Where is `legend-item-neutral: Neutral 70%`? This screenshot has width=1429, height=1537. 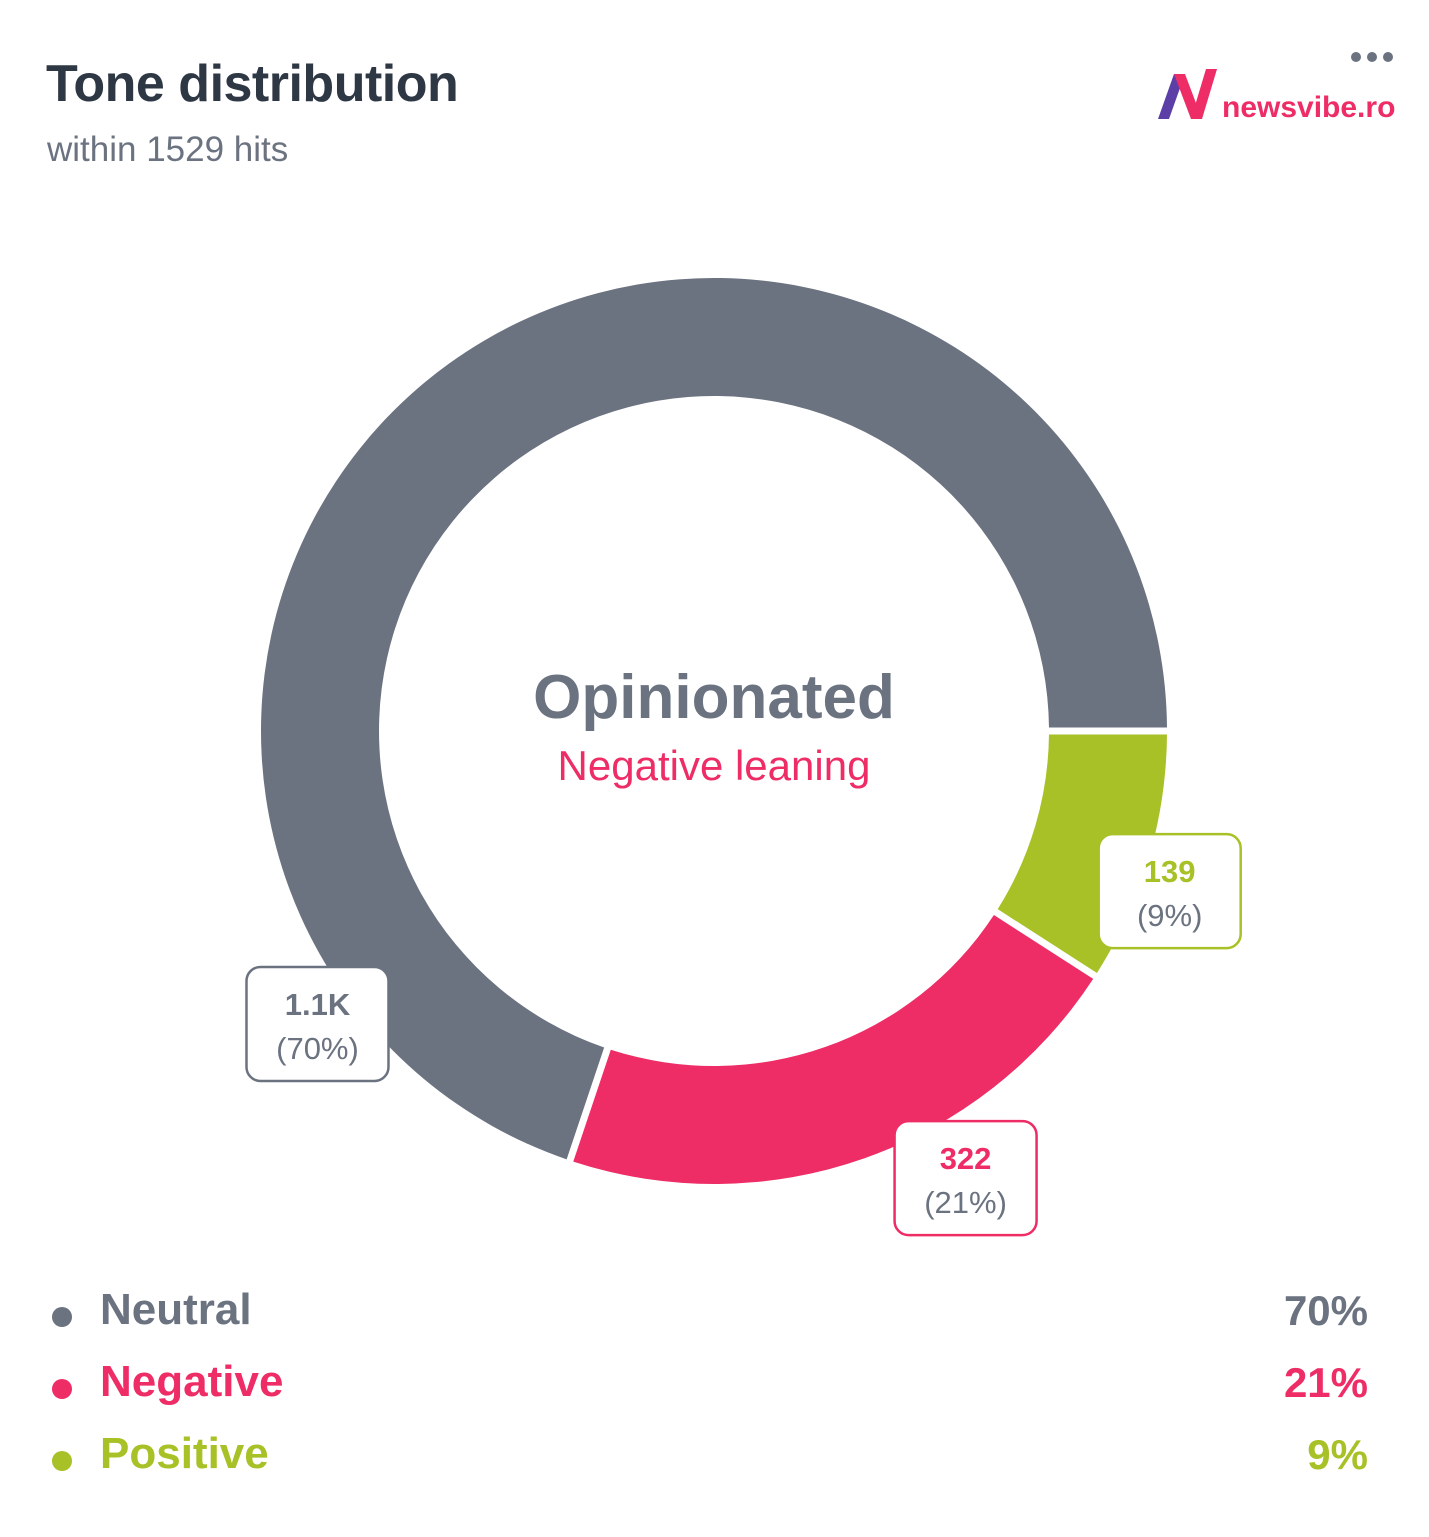 legend-item-neutral: Neutral 70% is located at coordinates (707, 1318).